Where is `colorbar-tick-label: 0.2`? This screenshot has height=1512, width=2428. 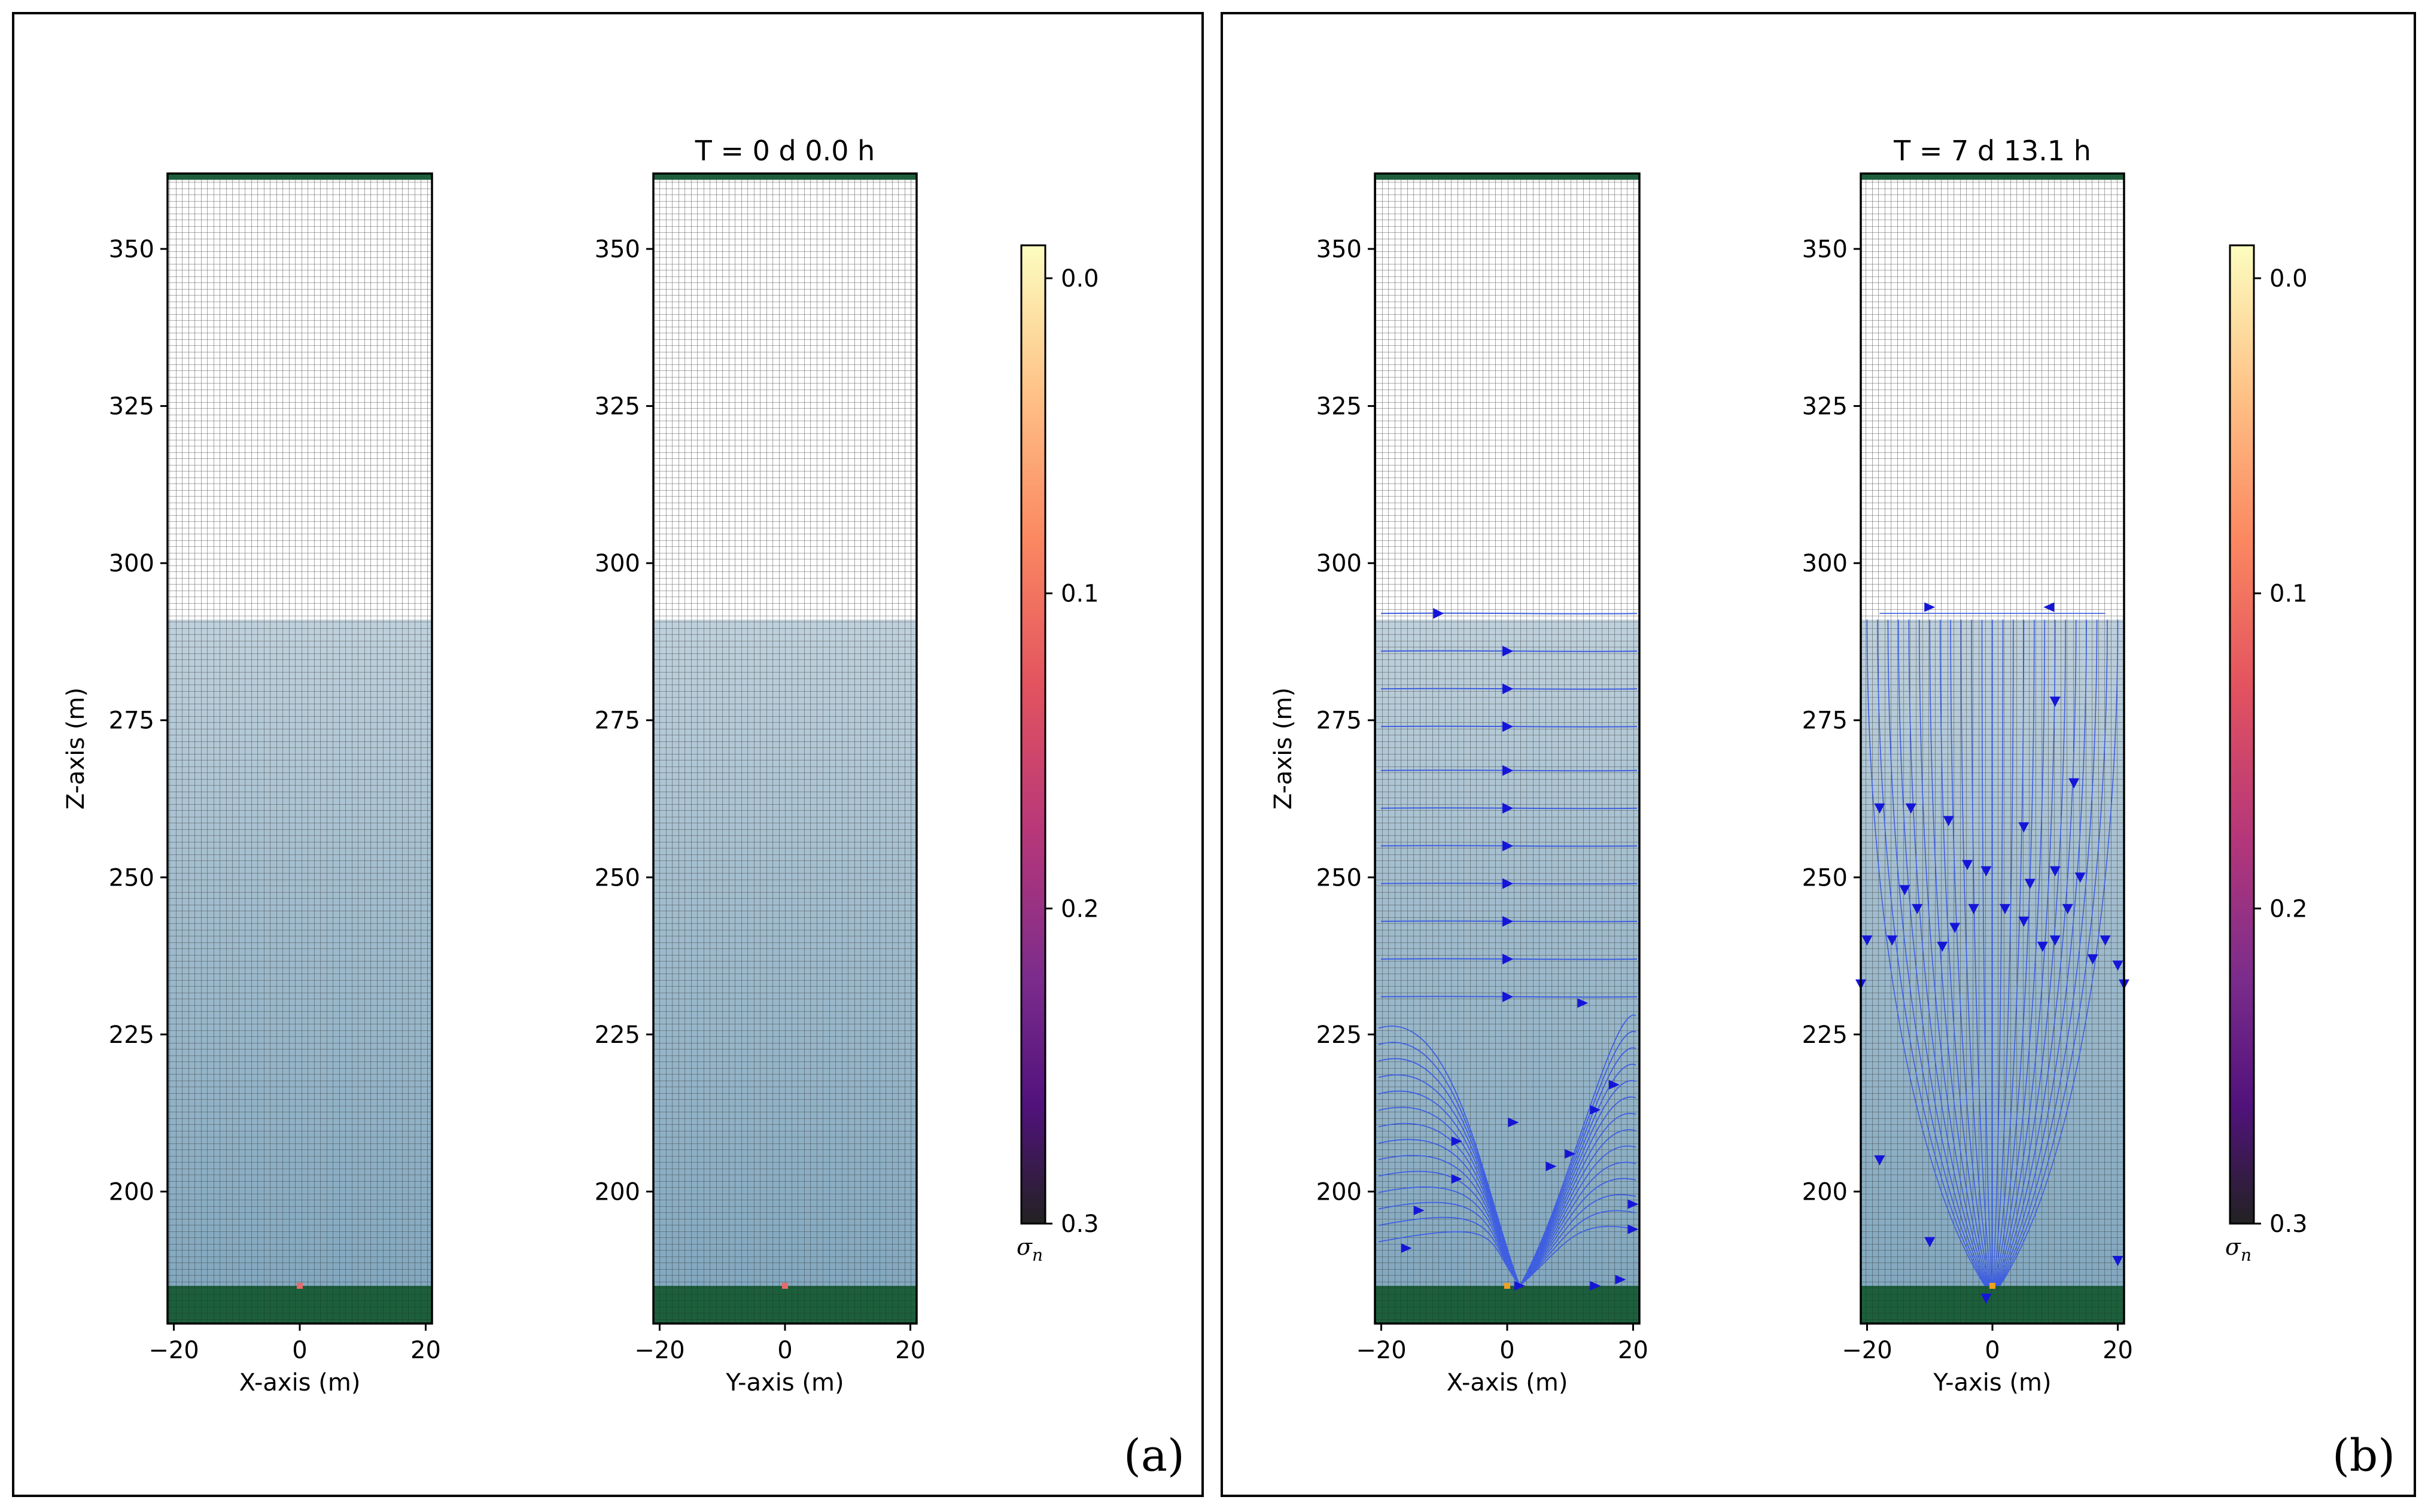
colorbar-tick-label: 0.2 is located at coordinates (1080, 909).